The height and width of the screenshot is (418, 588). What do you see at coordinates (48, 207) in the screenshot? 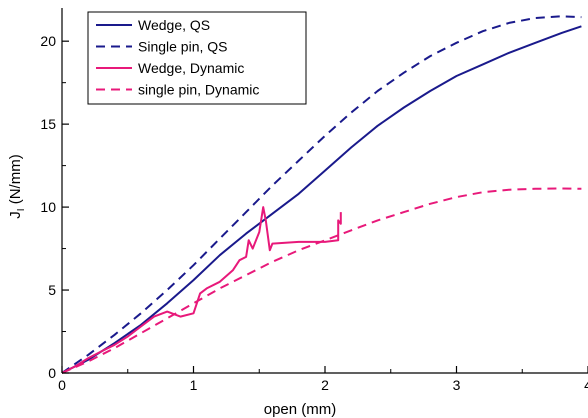
I see `y-tick-label: 10` at bounding box center [48, 207].